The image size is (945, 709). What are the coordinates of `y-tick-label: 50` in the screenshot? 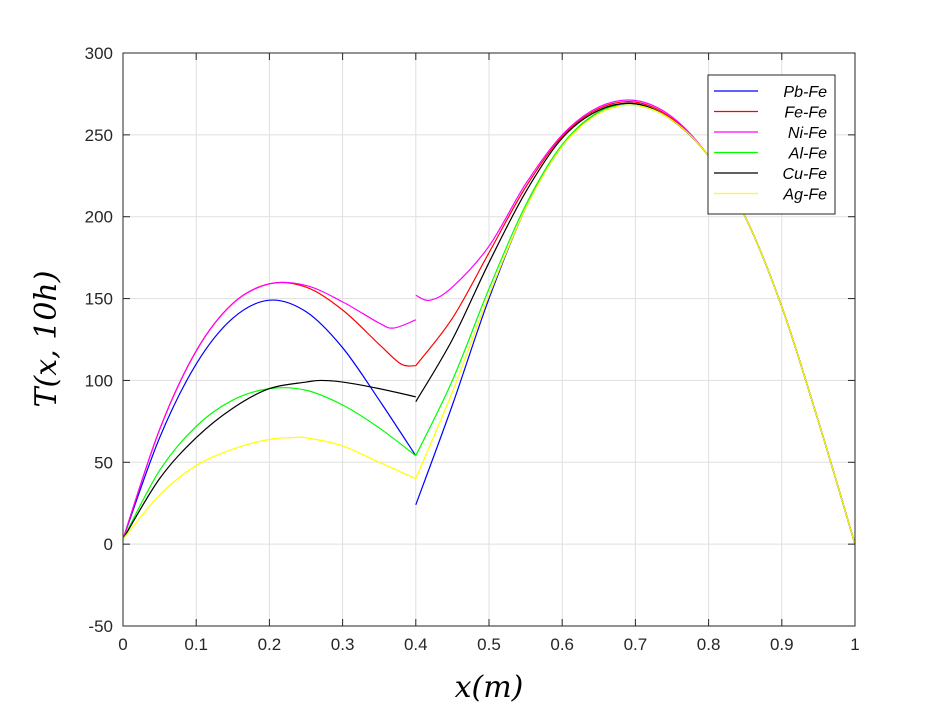 It's located at (103, 462).